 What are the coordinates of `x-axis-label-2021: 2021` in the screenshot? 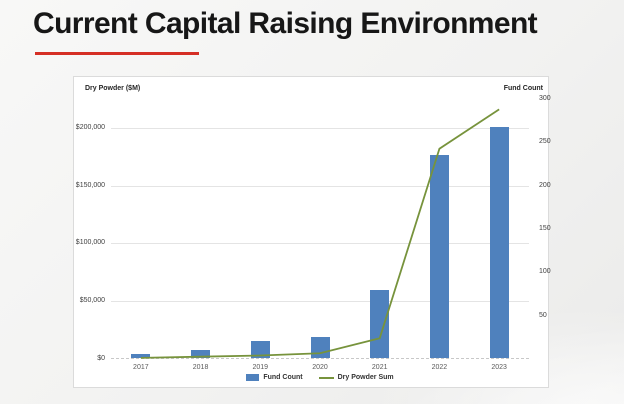 It's located at (379, 367).